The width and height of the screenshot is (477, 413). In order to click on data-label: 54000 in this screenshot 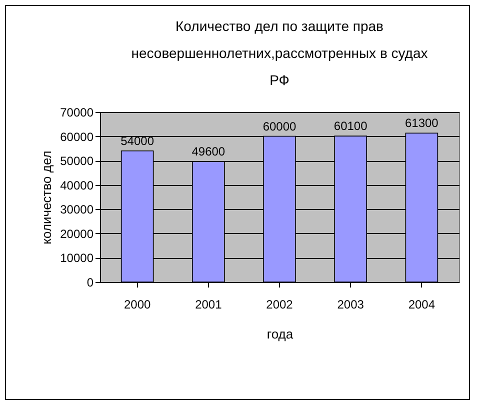, I will do `click(137, 141)`.